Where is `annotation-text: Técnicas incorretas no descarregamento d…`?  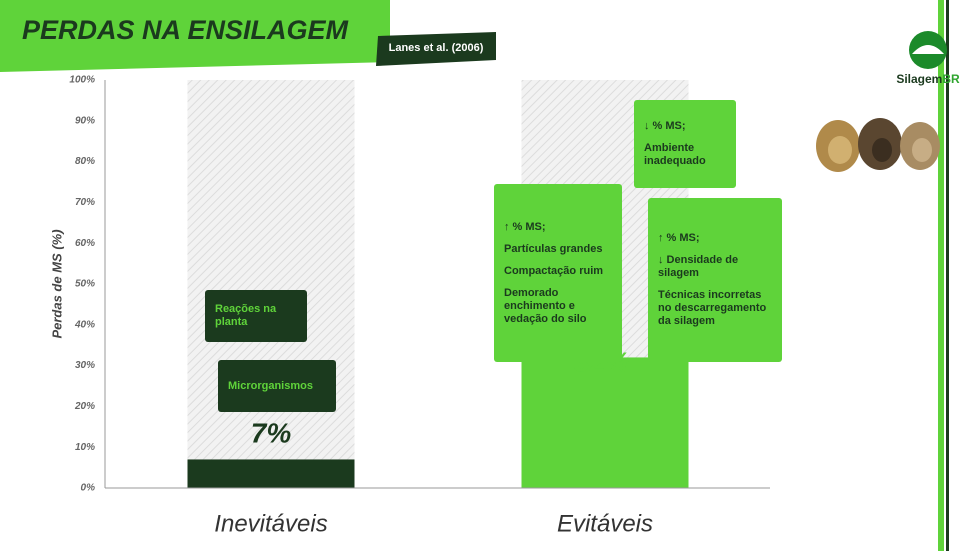
annotation-text: Técnicas incorretas no descarregamento d… is located at coordinates (712, 308).